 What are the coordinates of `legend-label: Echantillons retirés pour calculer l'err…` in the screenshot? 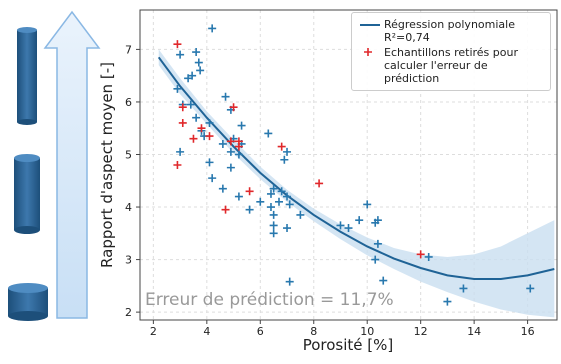 It's located at (451, 65).